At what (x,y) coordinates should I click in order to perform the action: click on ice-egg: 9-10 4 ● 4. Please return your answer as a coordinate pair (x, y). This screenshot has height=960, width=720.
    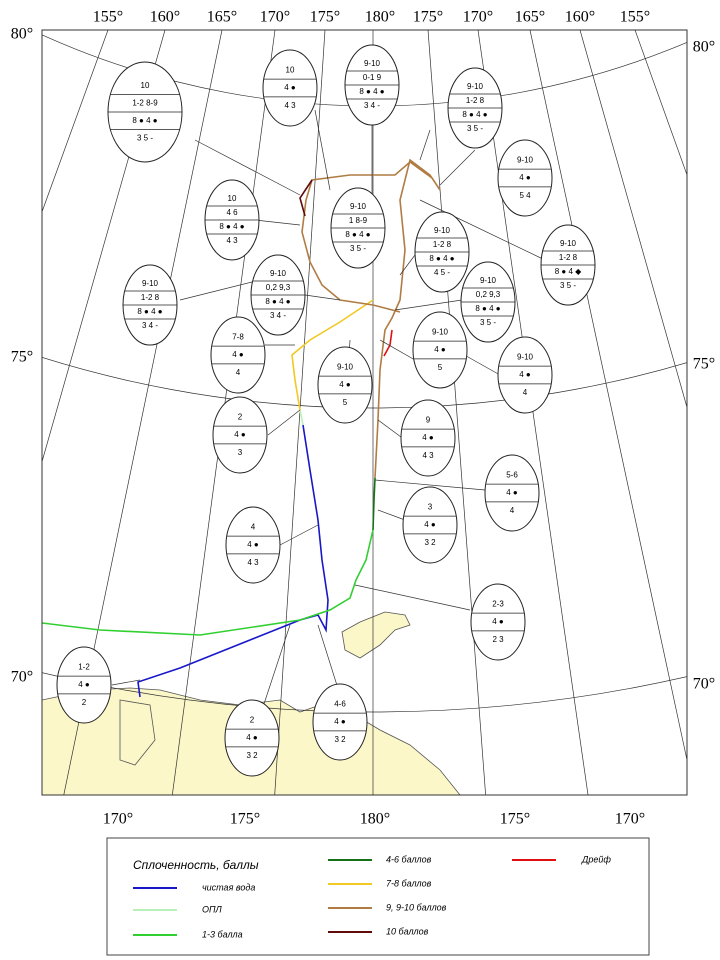
    Looking at the image, I should click on (525, 375).